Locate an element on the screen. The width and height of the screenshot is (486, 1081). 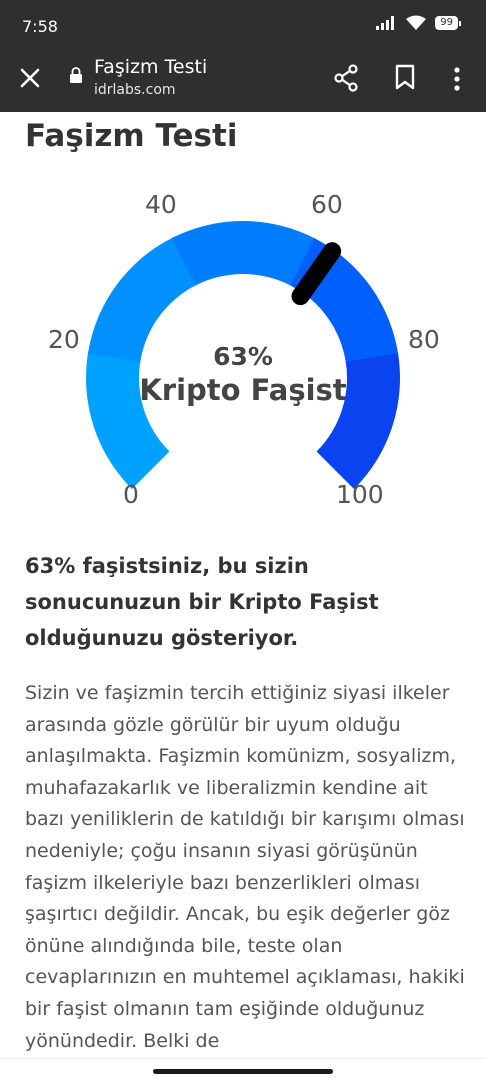
browser-toolbar: Faşizm Testi idrlabs.com is located at coordinates (243, 81).